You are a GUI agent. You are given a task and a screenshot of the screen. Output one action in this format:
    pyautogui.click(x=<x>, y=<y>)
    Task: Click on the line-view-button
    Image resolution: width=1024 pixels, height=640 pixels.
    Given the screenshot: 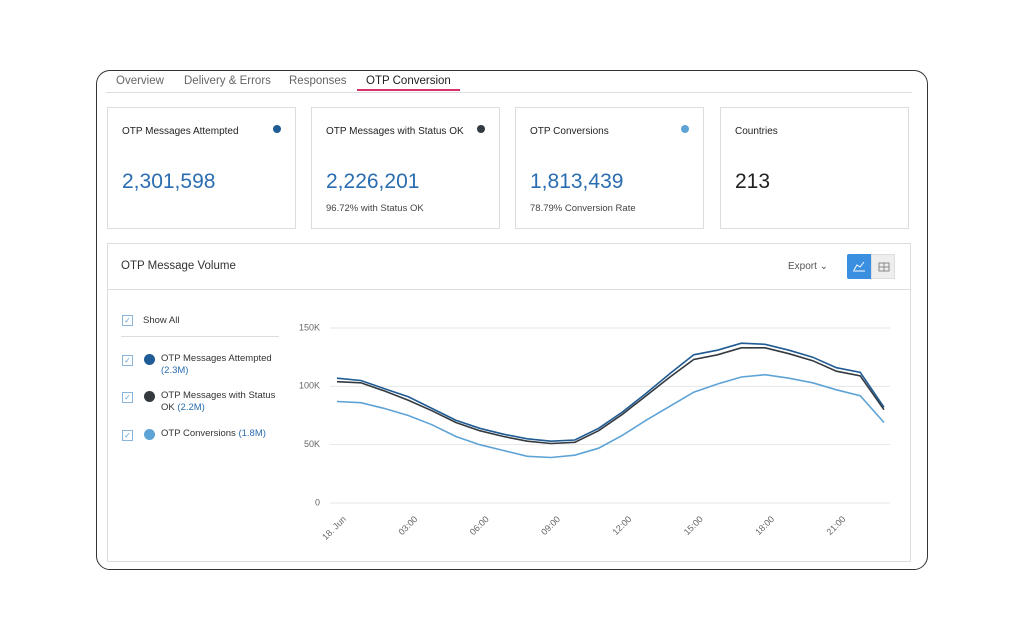 What is the action you would take?
    pyautogui.click(x=859, y=266)
    